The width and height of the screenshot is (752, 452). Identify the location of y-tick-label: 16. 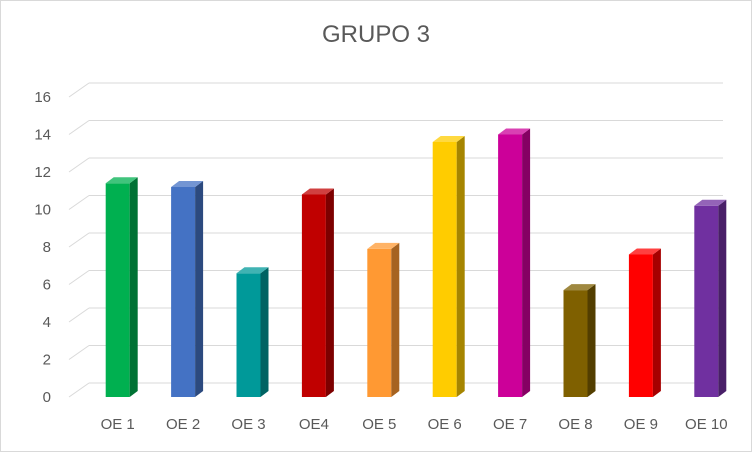
(42, 97).